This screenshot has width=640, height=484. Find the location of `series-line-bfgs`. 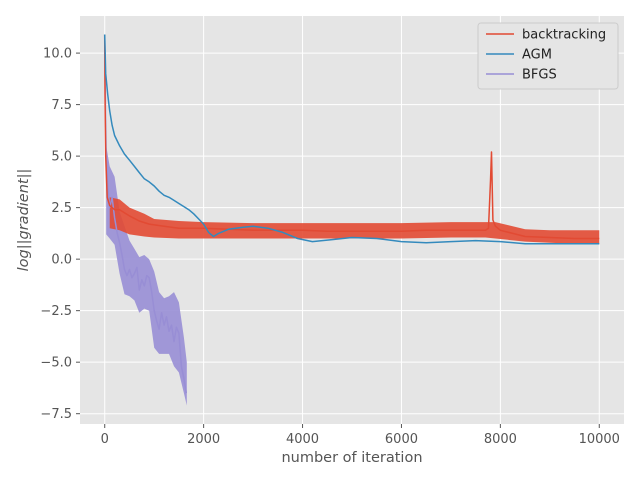

series-line-bfgs is located at coordinates (145, 214).